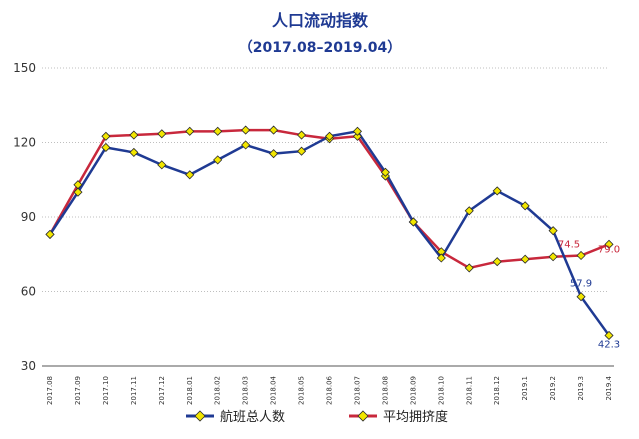  I want to click on legend-label: 航班总人数, so click(252, 417).